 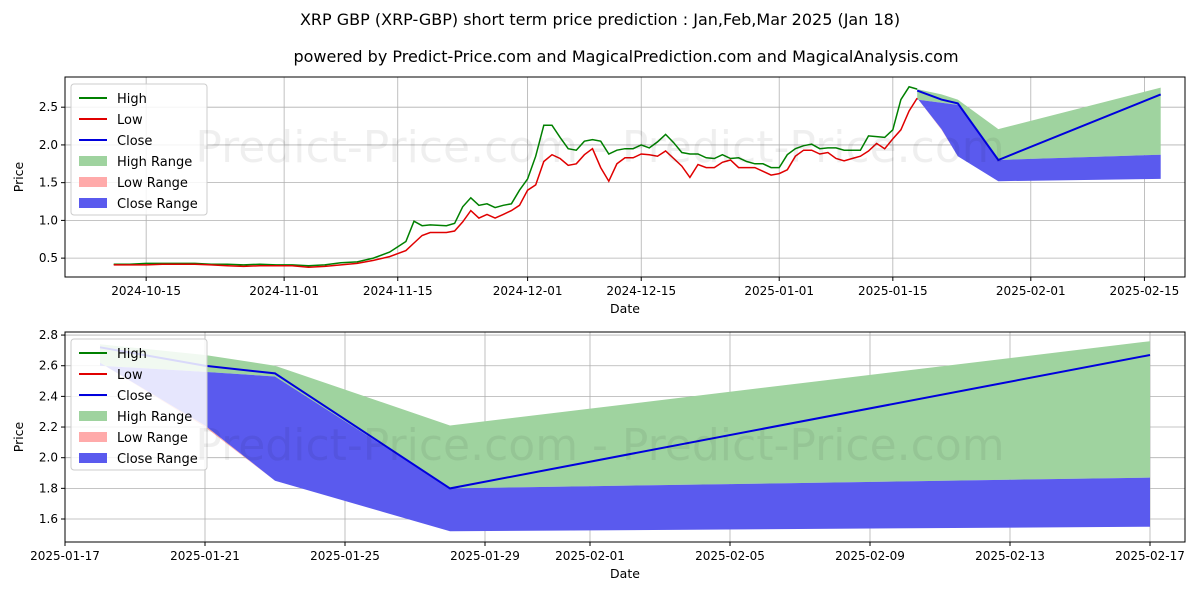 What do you see at coordinates (65, 556) in the screenshot?
I see `x-tick-label: 2025-01-17` at bounding box center [65, 556].